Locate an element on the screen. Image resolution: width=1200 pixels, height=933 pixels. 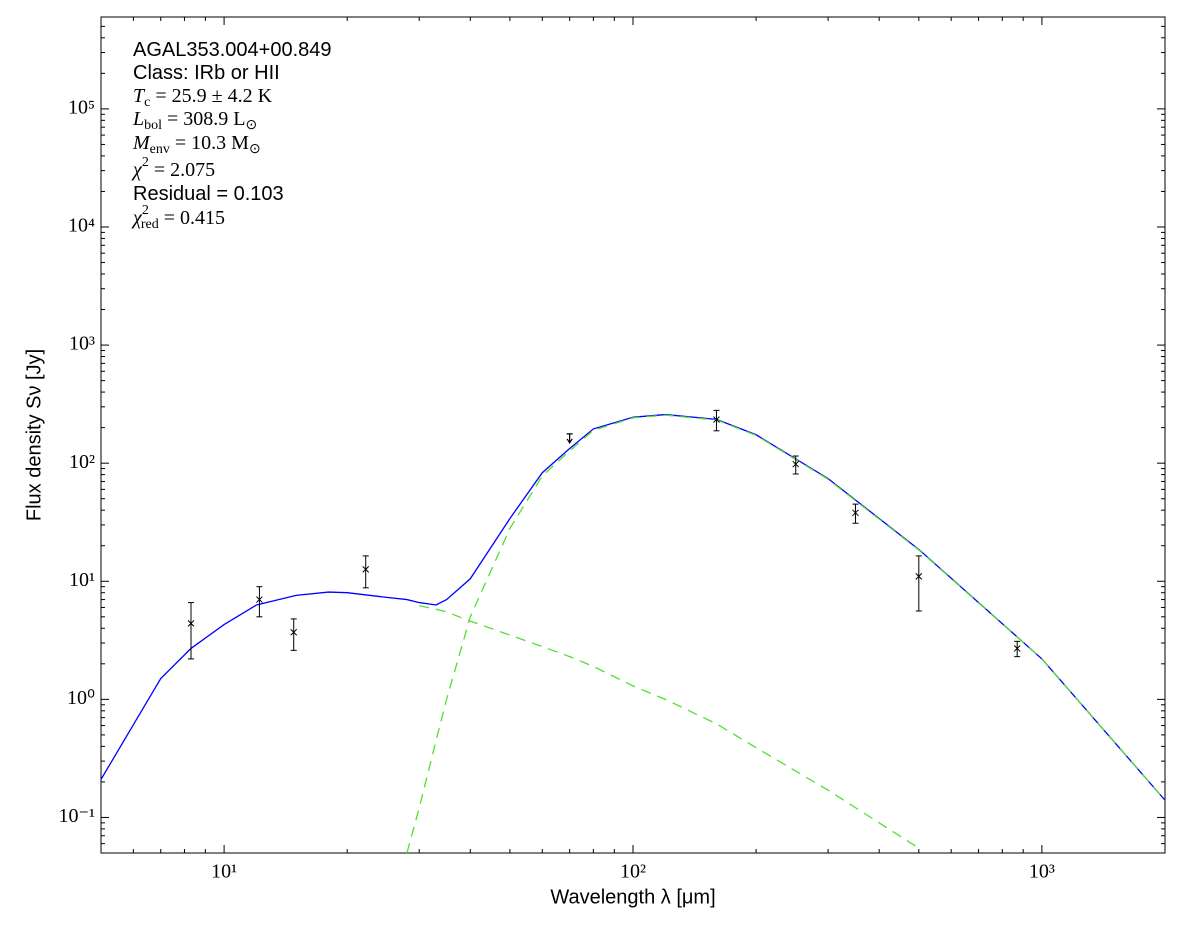
annotation: Residual = 0.103 is located at coordinates (208, 194).